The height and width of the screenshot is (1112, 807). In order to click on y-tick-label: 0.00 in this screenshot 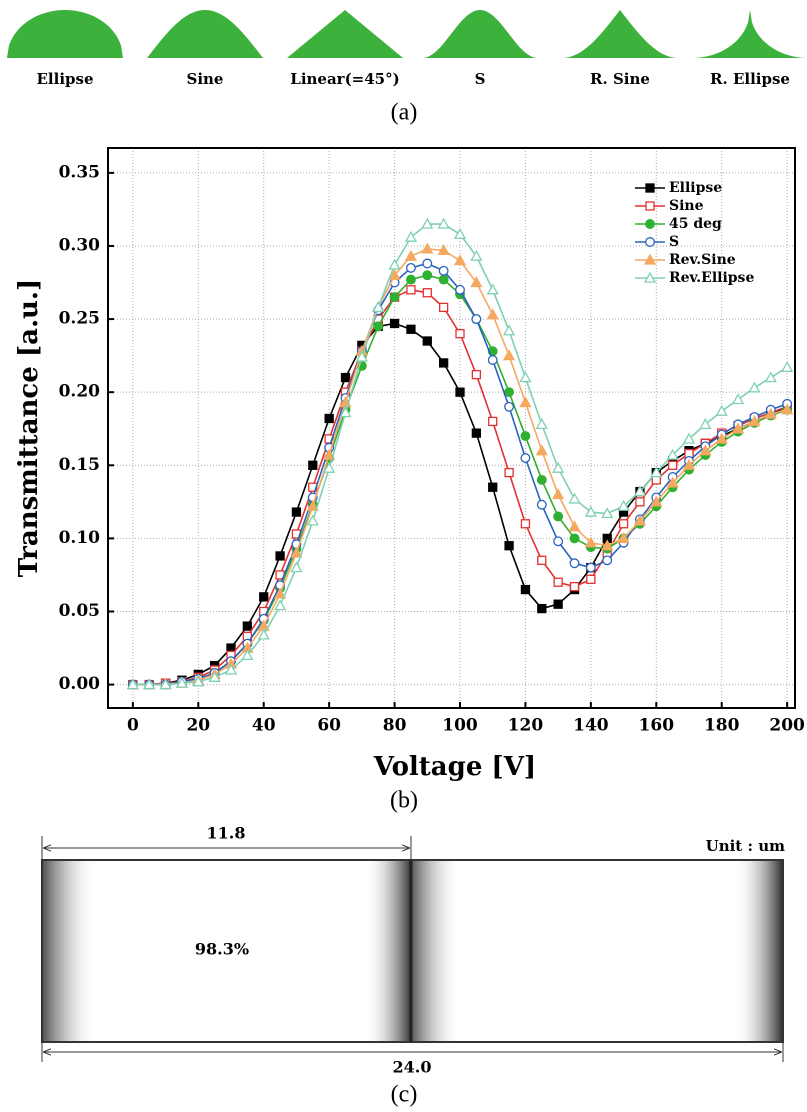, I will do `click(80, 684)`.